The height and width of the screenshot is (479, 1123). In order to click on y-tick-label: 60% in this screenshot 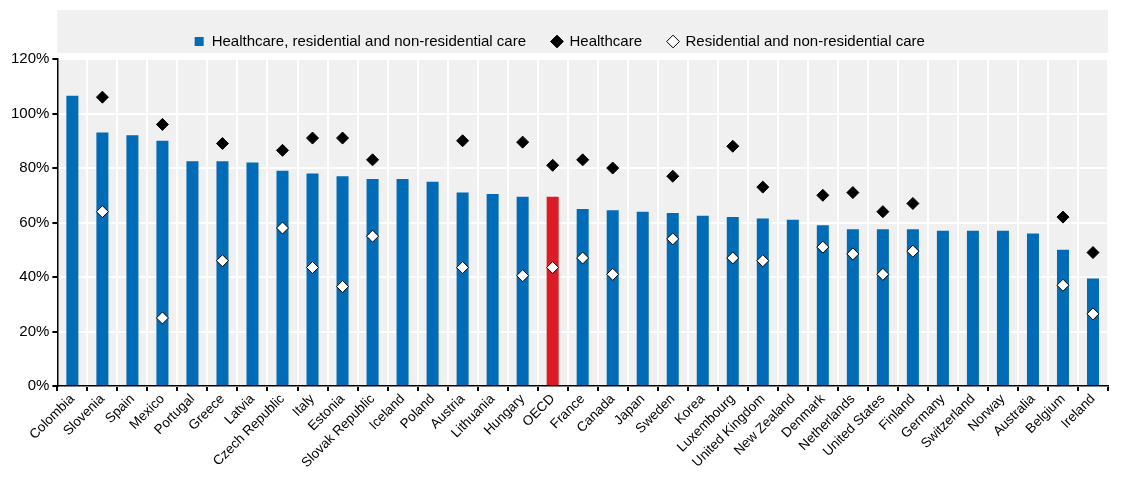, I will do `click(34, 221)`.